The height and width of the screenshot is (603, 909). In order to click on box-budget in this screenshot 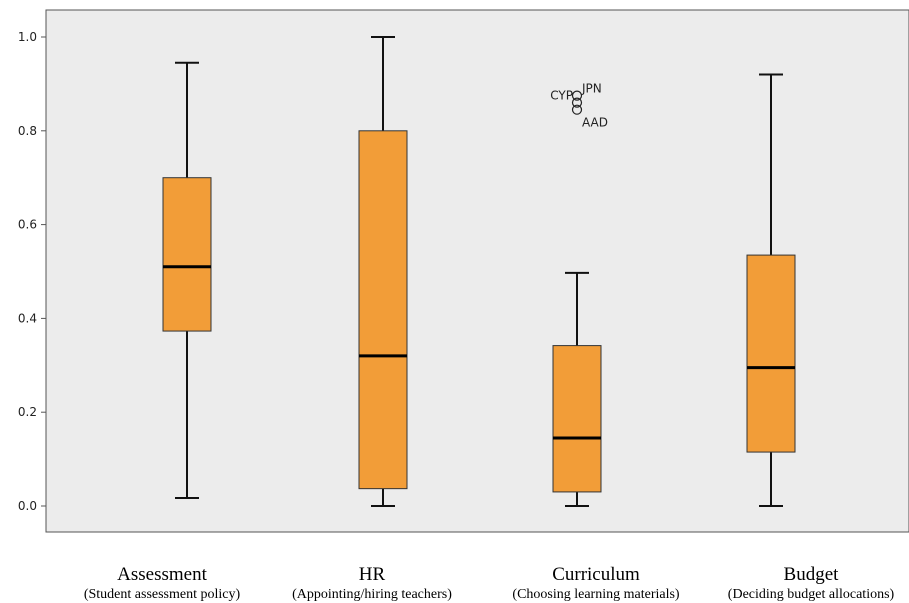, I will do `click(771, 290)`.